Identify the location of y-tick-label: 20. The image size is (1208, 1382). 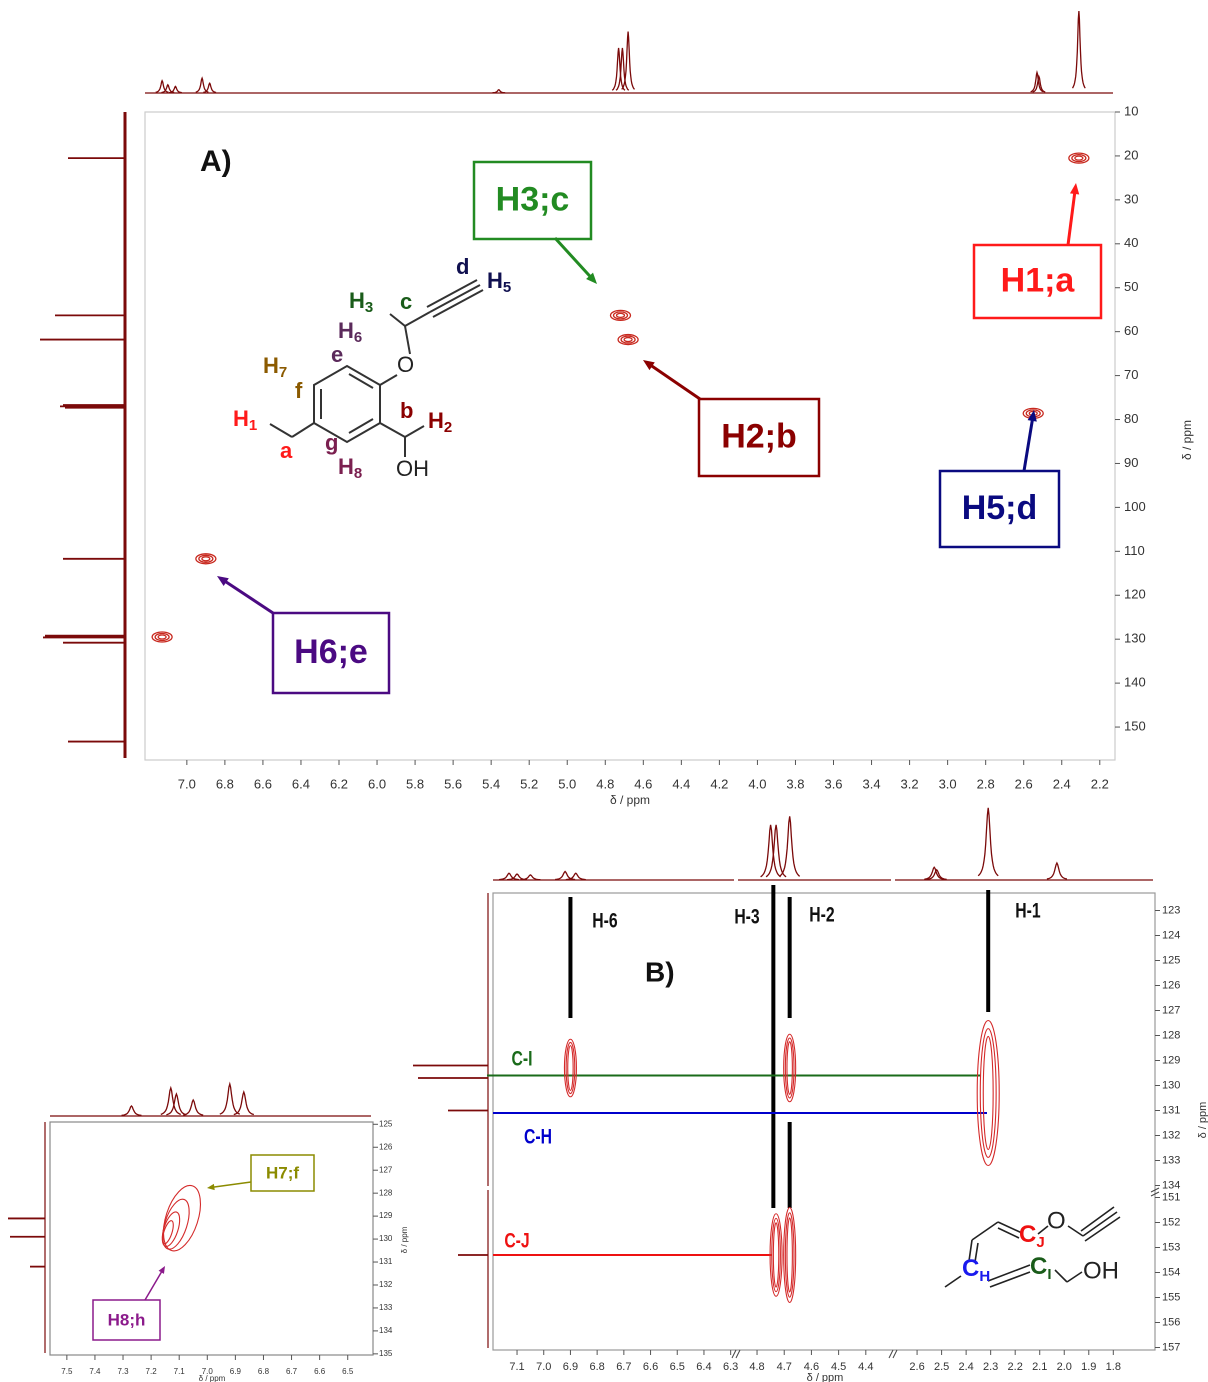
(1131, 154).